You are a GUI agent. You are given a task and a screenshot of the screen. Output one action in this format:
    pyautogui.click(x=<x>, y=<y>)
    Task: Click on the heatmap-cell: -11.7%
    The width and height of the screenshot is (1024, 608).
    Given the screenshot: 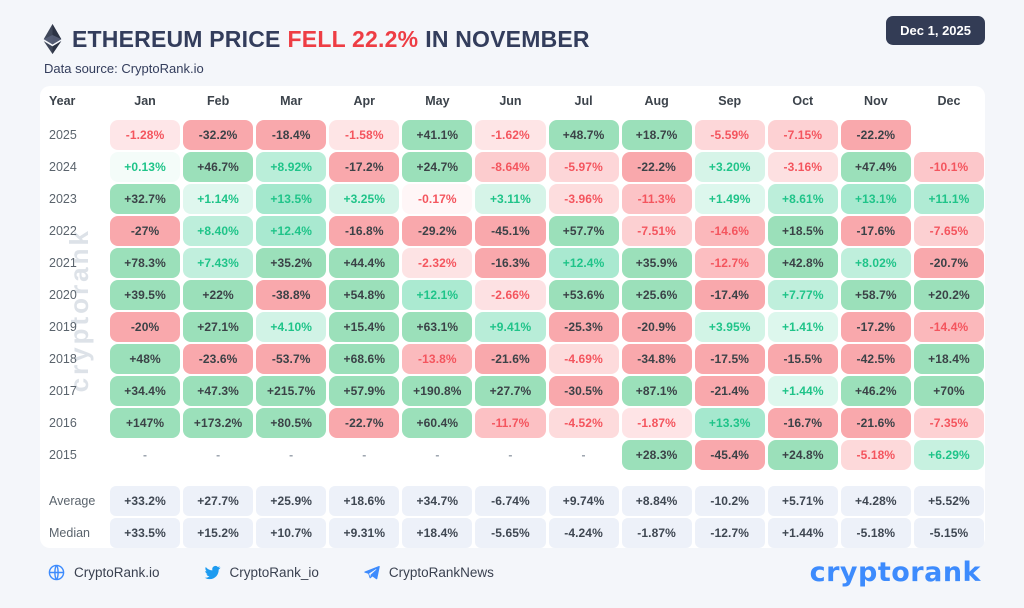 What is the action you would take?
    pyautogui.click(x=510, y=423)
    